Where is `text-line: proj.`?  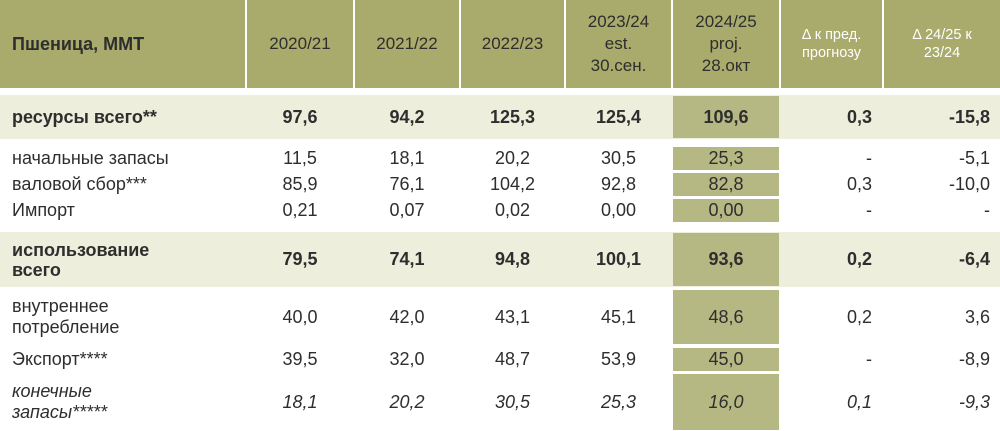
text-line: proj. is located at coordinates (726, 43).